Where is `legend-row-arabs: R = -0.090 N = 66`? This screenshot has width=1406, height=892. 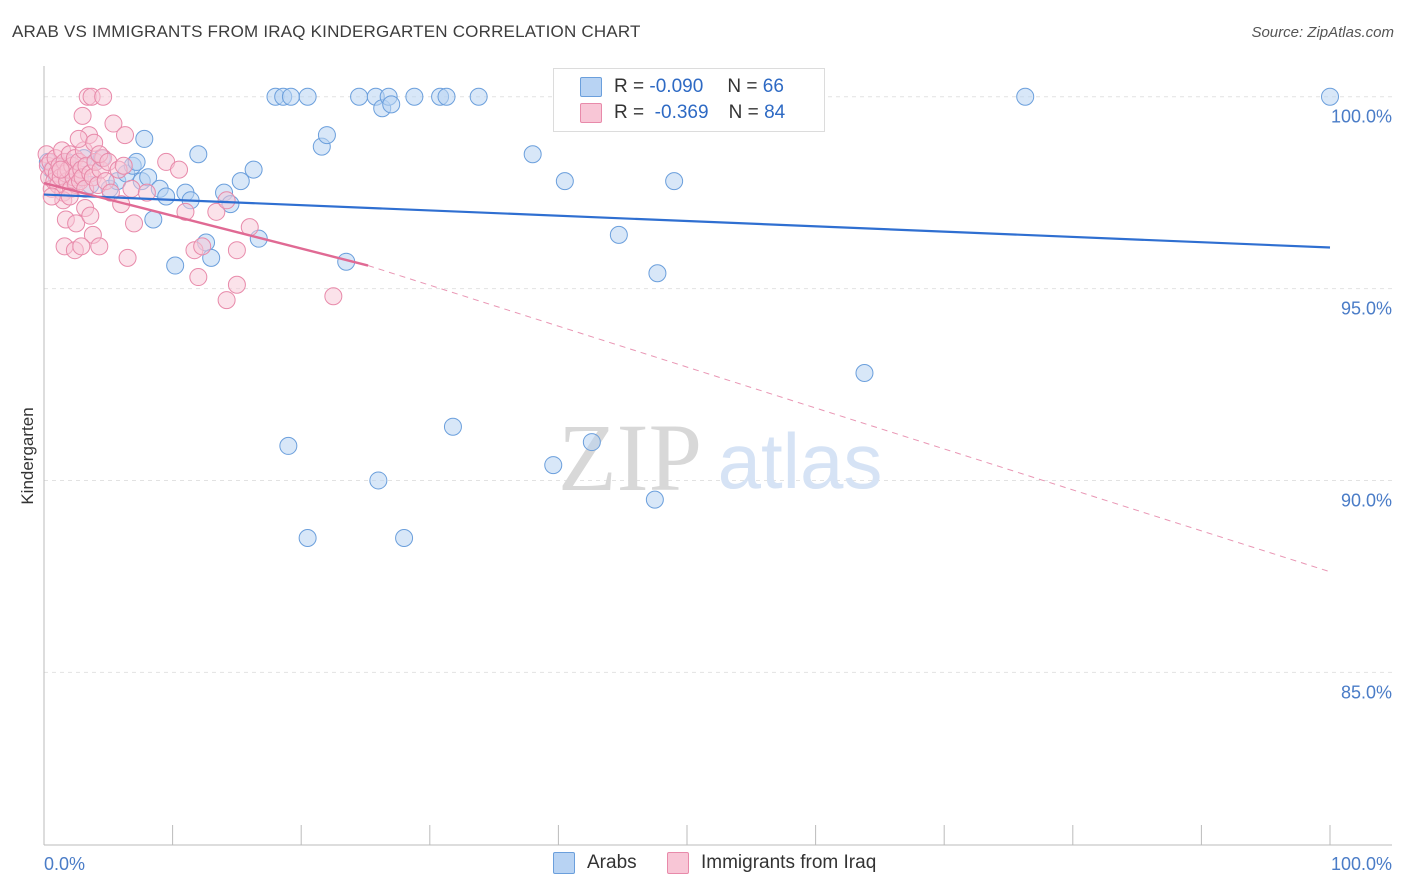 legend-row-arabs: R = -0.090 N = 66 is located at coordinates (669, 87).